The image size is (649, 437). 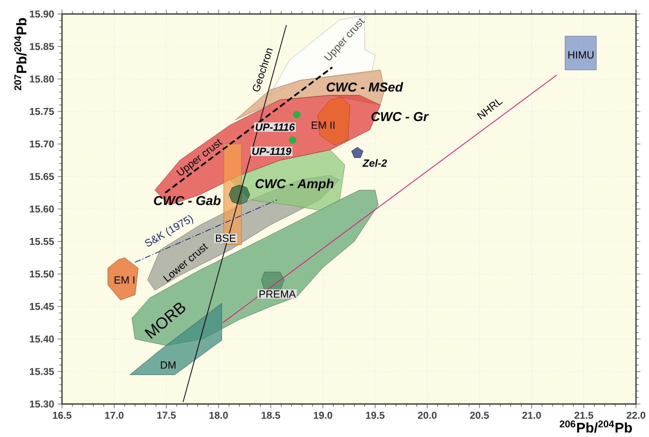 I want to click on annotation: PREMA, so click(x=278, y=294).